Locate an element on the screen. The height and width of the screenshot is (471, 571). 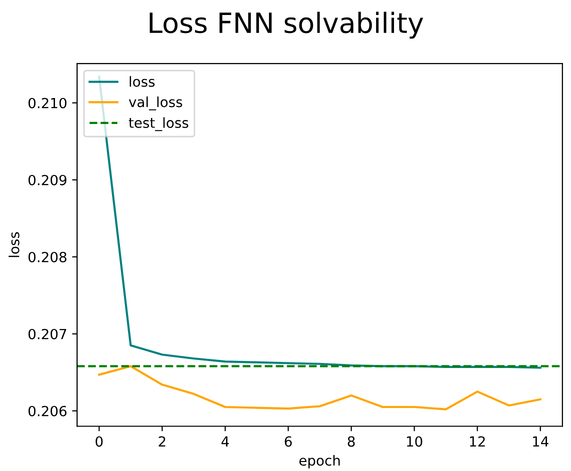
legend-label: loss is located at coordinates (142, 81).